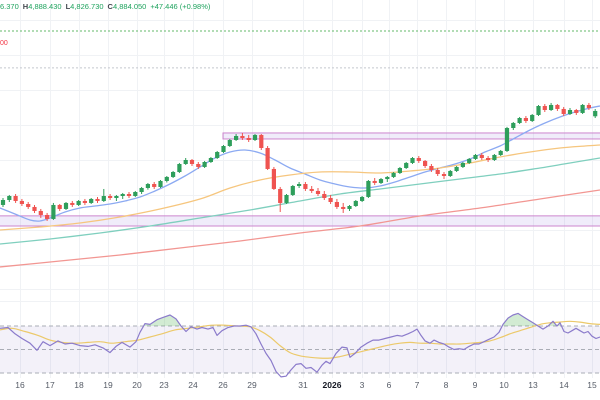  What do you see at coordinates (533, 385) in the screenshot?
I see `time-axis-label: 13` at bounding box center [533, 385].